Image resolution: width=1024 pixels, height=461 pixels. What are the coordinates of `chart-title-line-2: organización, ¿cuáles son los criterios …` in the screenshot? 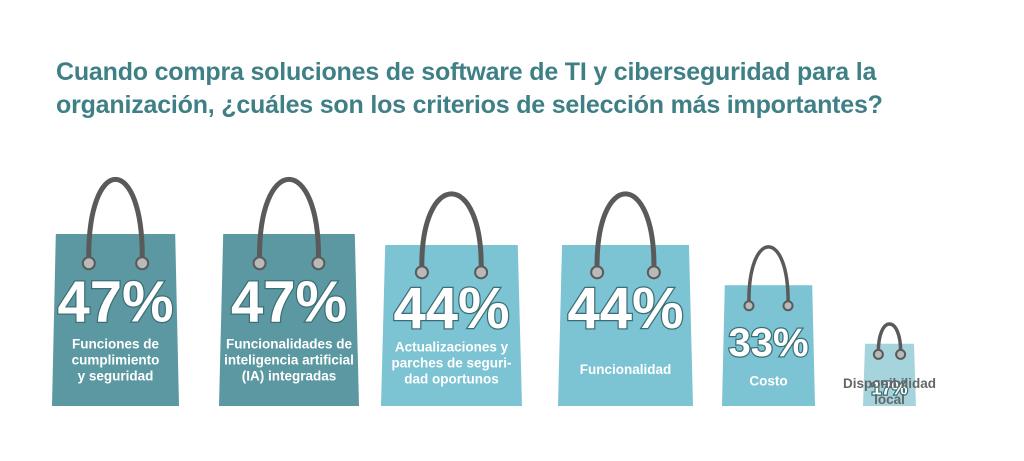 It's located at (469, 105).